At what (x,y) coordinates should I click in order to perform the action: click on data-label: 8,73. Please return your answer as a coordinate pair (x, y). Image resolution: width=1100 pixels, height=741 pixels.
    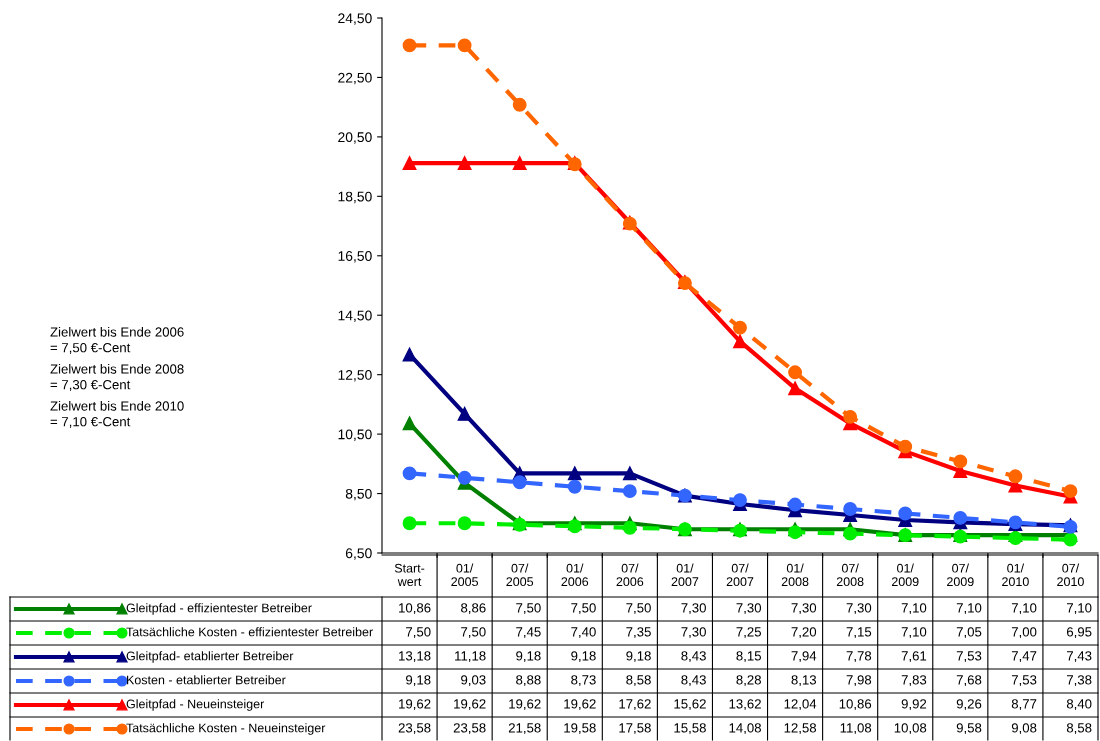
    Looking at the image, I should click on (583, 681).